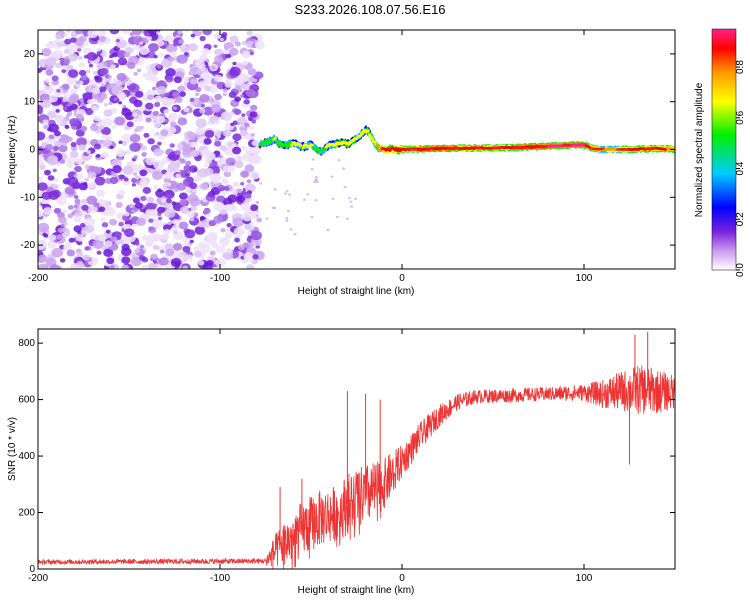 The height and width of the screenshot is (600, 750). Describe the element at coordinates (26, 343) in the screenshot. I see `y-tick-label: 800` at that location.